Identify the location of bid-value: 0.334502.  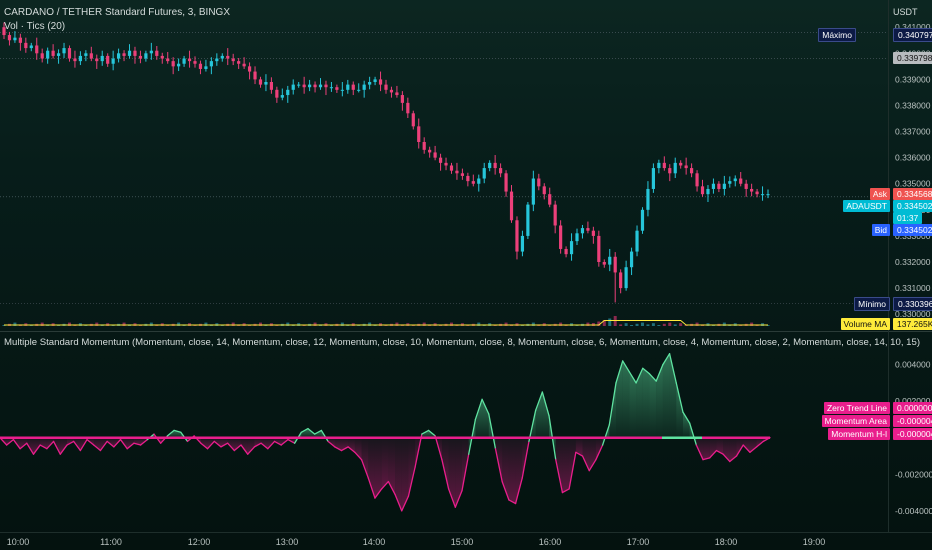
(912, 230).